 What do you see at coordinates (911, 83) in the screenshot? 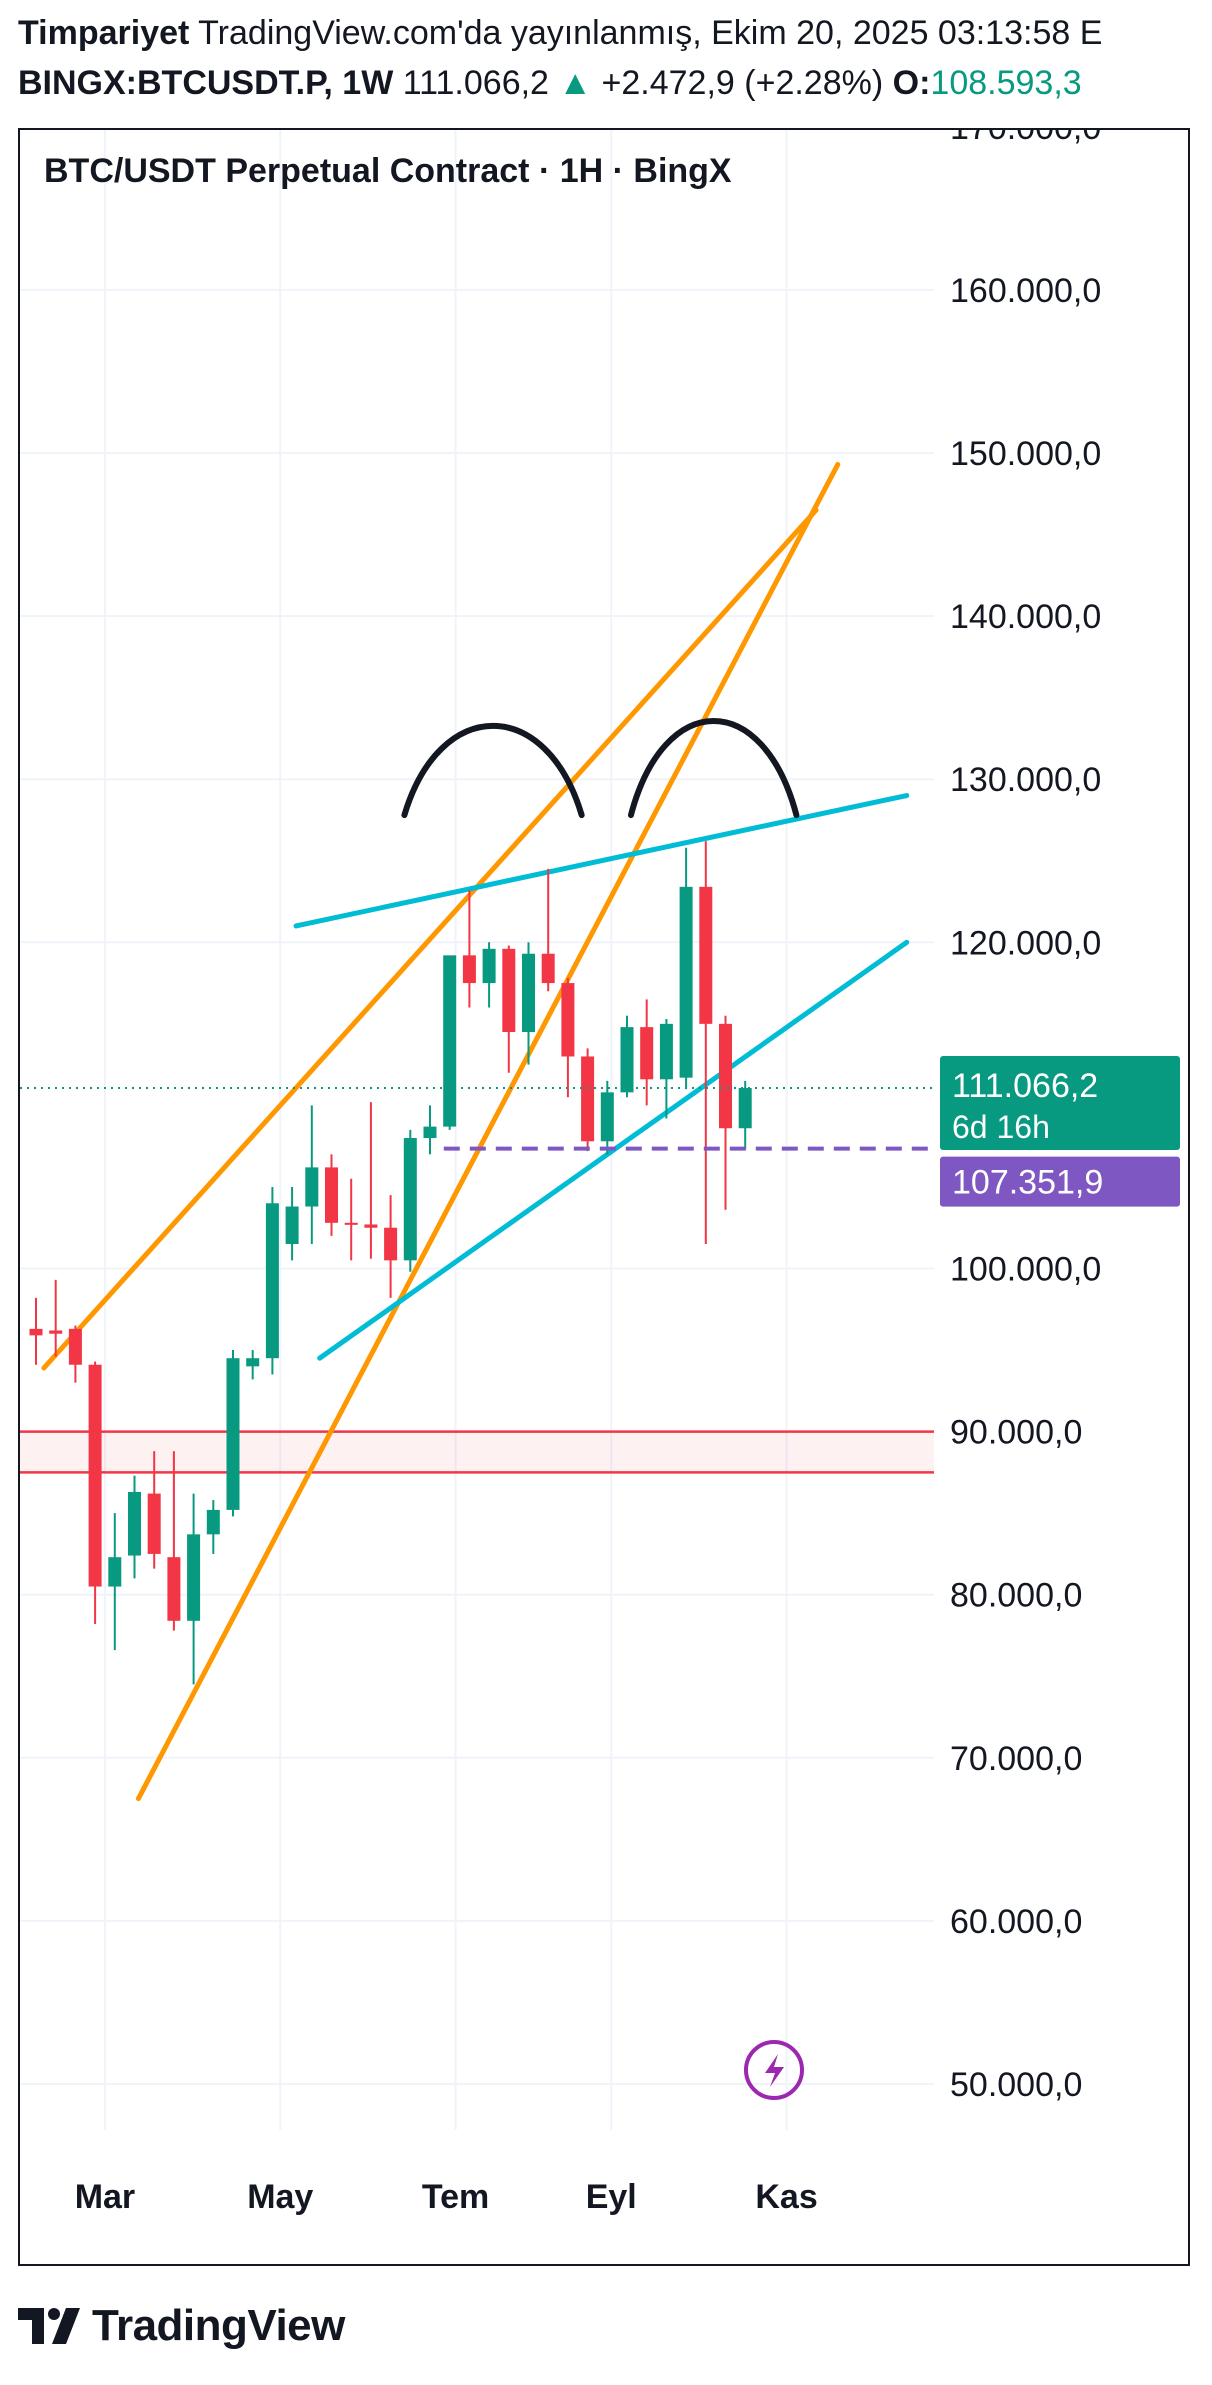
I see `open-label: O:` at bounding box center [911, 83].